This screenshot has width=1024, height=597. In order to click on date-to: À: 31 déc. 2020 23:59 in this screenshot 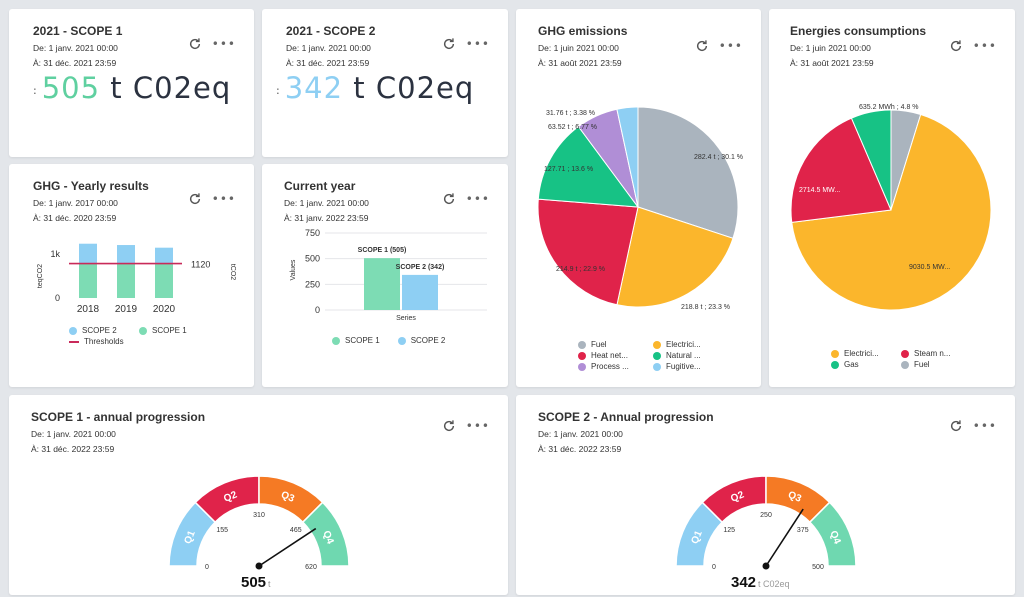, I will do `click(75, 218)`.